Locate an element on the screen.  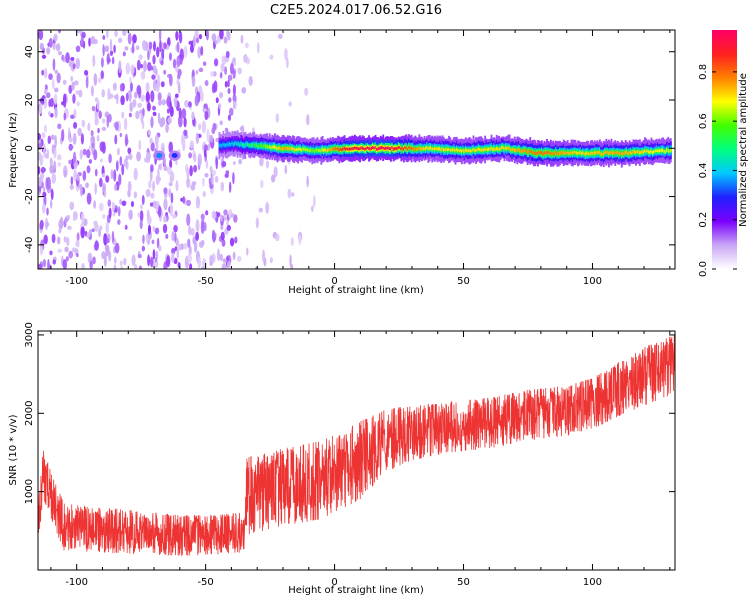
spectrogram-ytick-label: -20 is located at coordinates (29, 196).